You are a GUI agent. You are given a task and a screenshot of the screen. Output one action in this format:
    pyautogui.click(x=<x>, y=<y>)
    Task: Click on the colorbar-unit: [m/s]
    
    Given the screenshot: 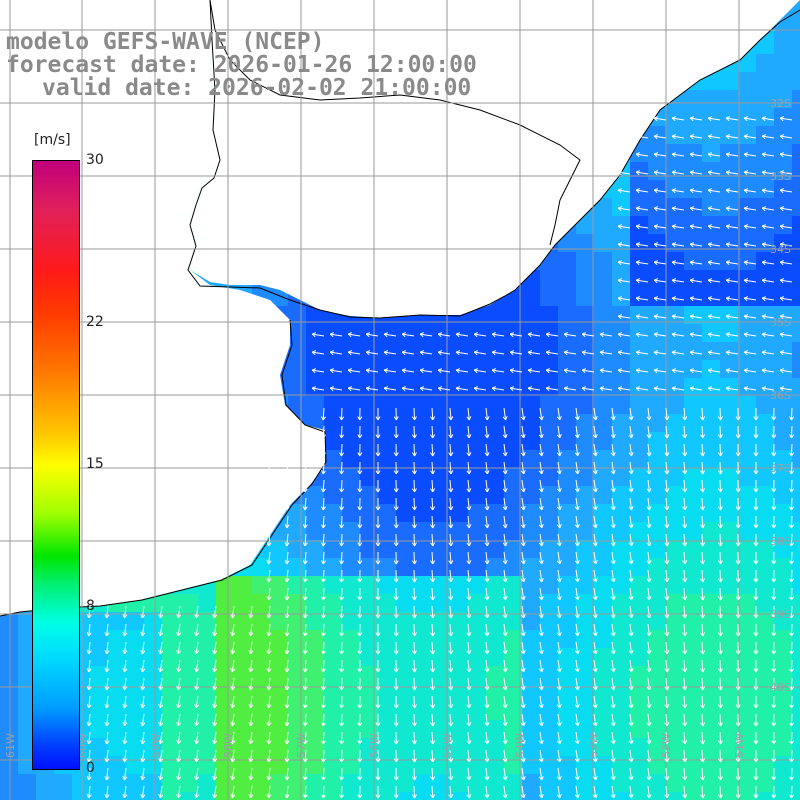 What is the action you would take?
    pyautogui.click(x=52, y=140)
    